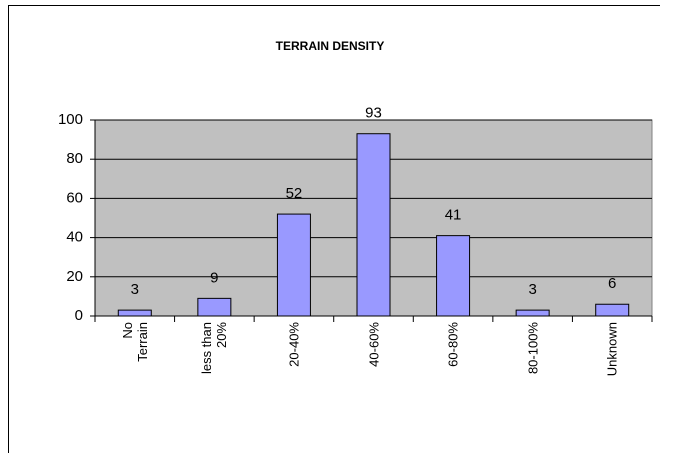 Image resolution: width=673 pixels, height=453 pixels. What do you see at coordinates (533, 348) in the screenshot?
I see `x-tick-label: 80-100%` at bounding box center [533, 348].